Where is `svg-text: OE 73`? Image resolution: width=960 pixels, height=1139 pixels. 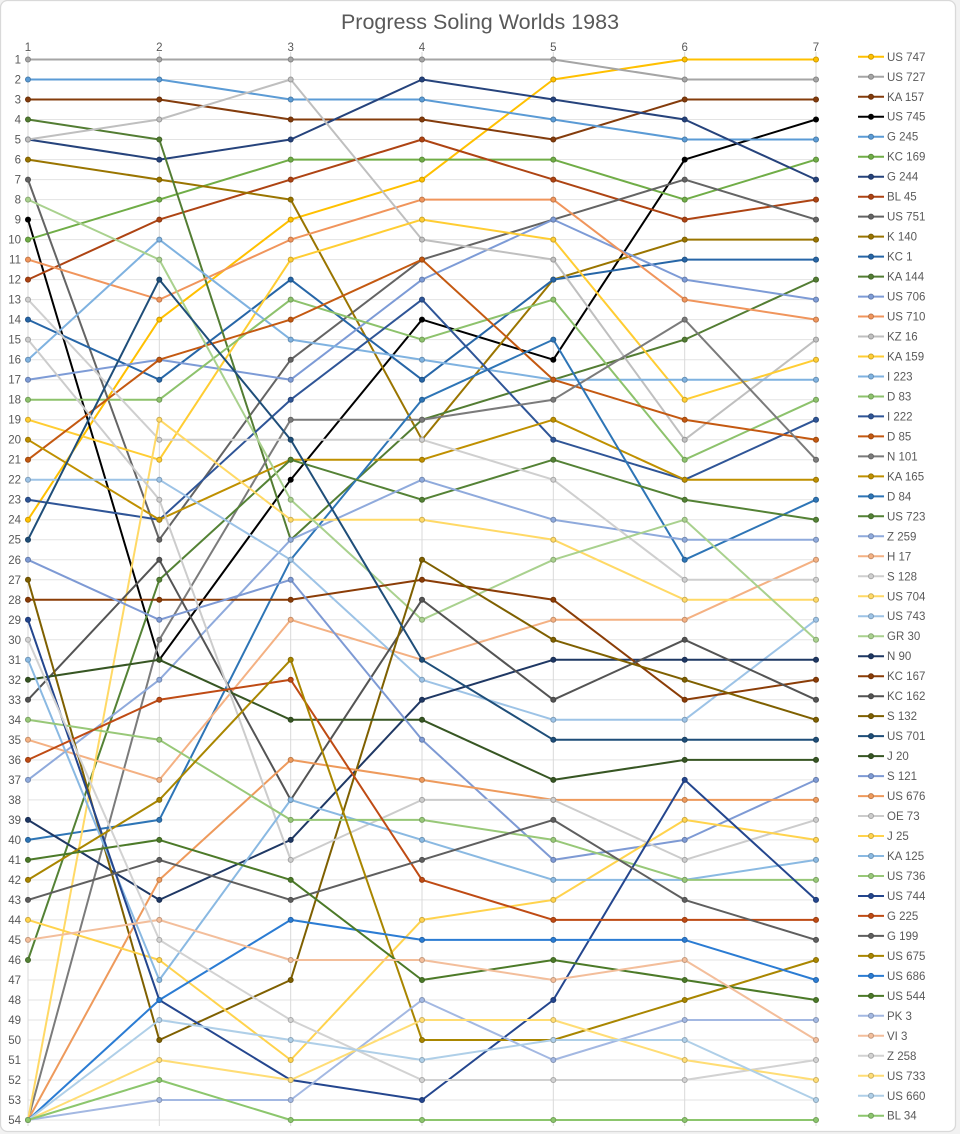
svg-text: OE 73 is located at coordinates (903, 817).